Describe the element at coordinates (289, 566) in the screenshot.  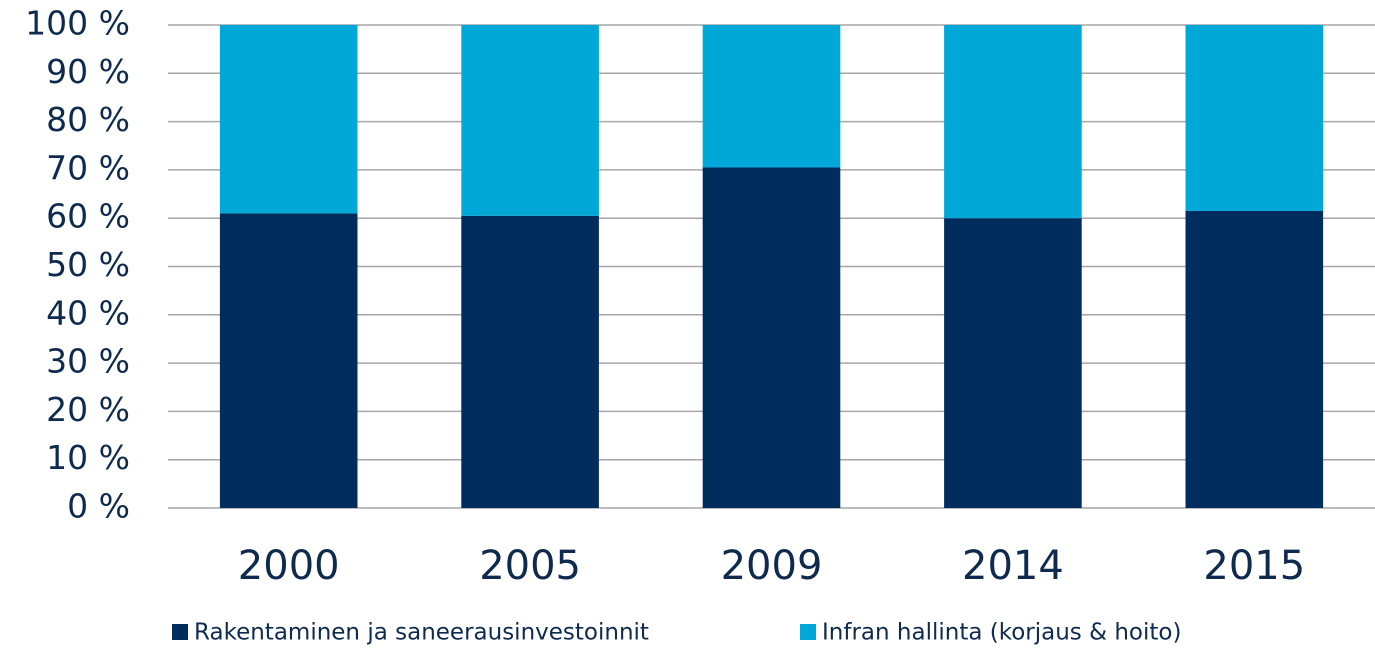
I see `x-tick-label: 2000` at that location.